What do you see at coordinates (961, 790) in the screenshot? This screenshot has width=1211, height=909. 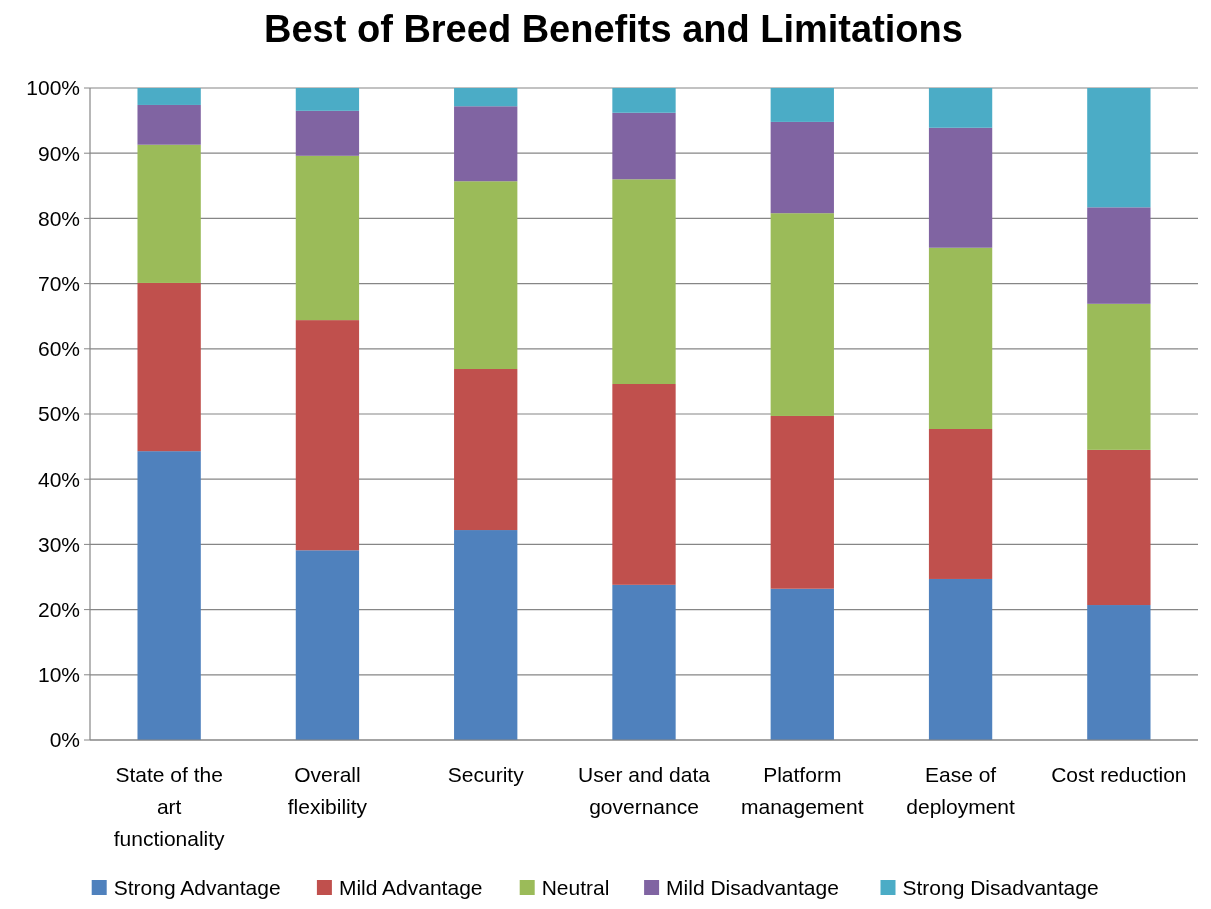 I see `x-tick-label: Ease of deployment` at bounding box center [961, 790].